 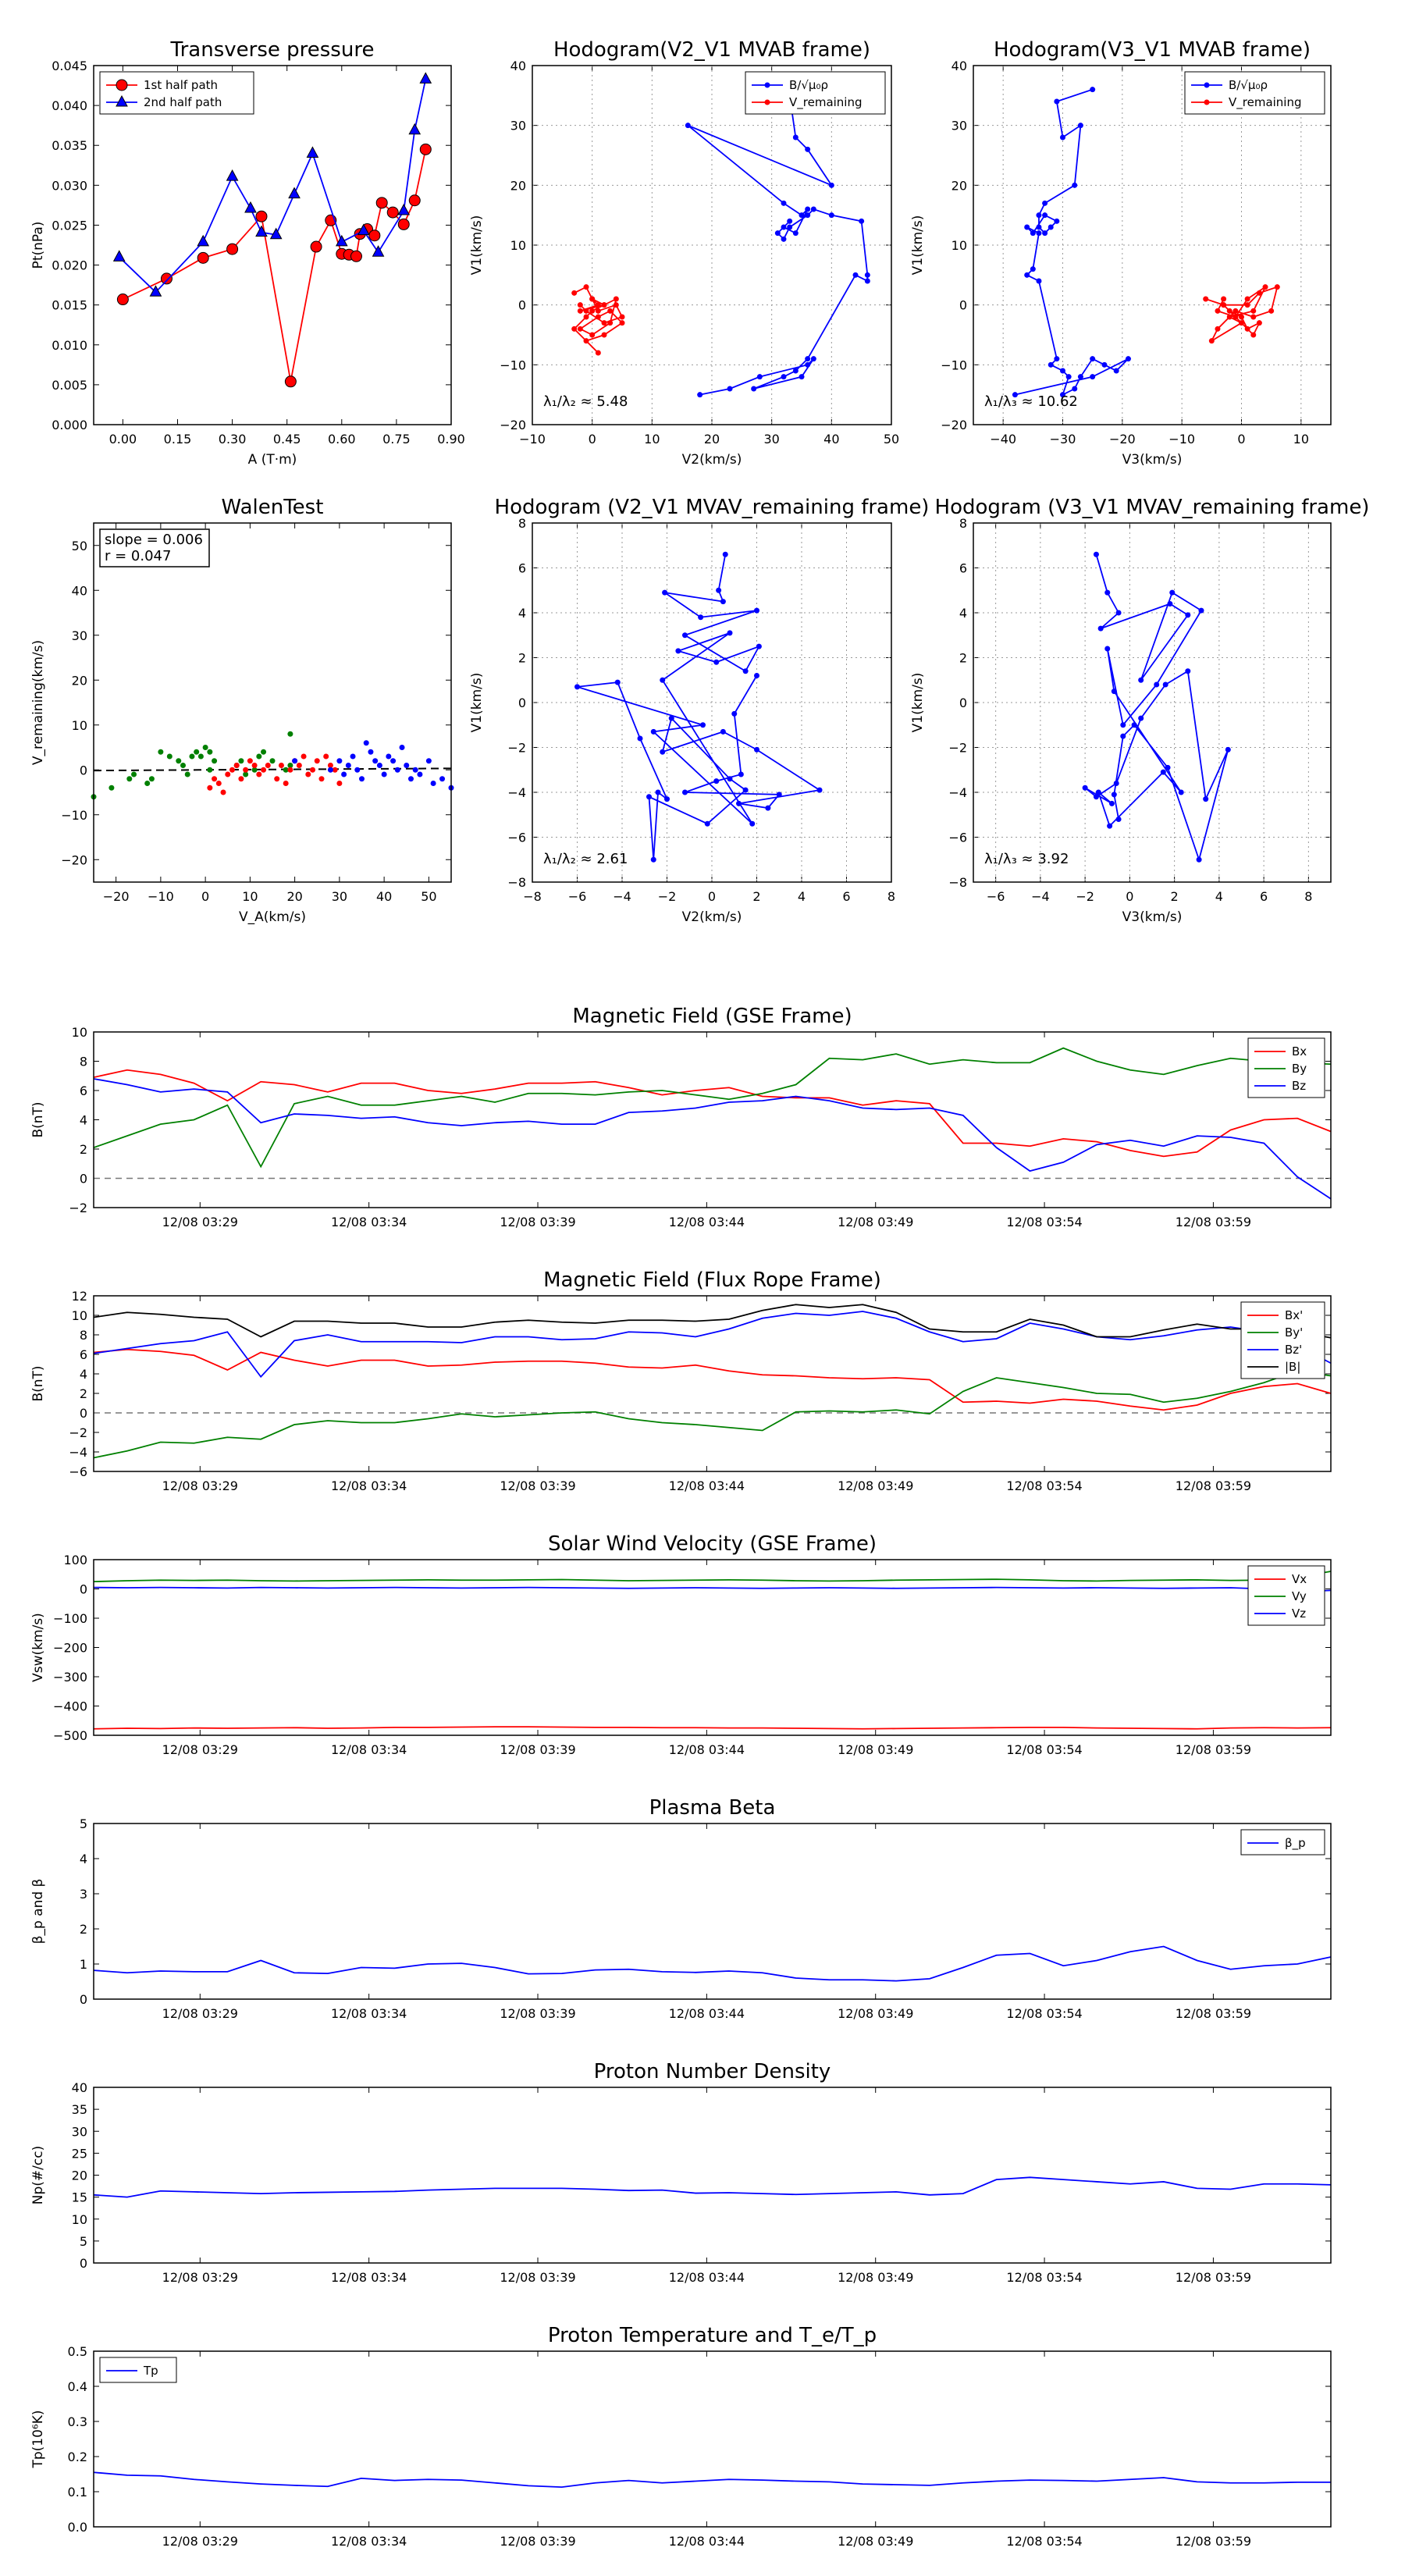 What do you see at coordinates (38, 702) in the screenshot?
I see `walen-ylabel: V_remaining(km/s)` at bounding box center [38, 702].